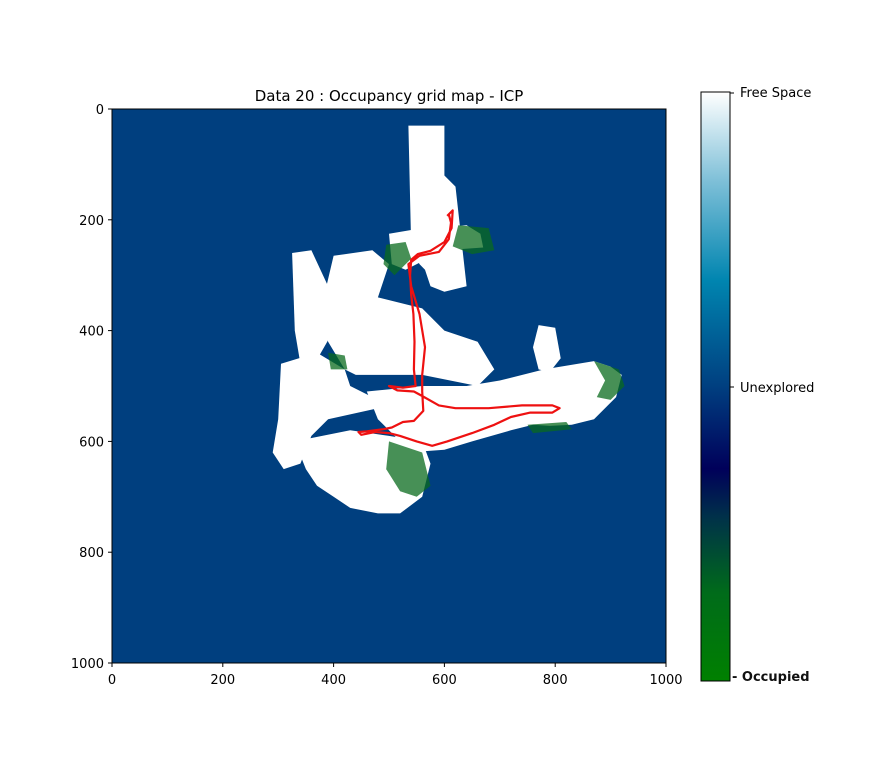  What do you see at coordinates (777, 388) in the screenshot?
I see `colorbar-label-unexplored: Unexplored` at bounding box center [777, 388].